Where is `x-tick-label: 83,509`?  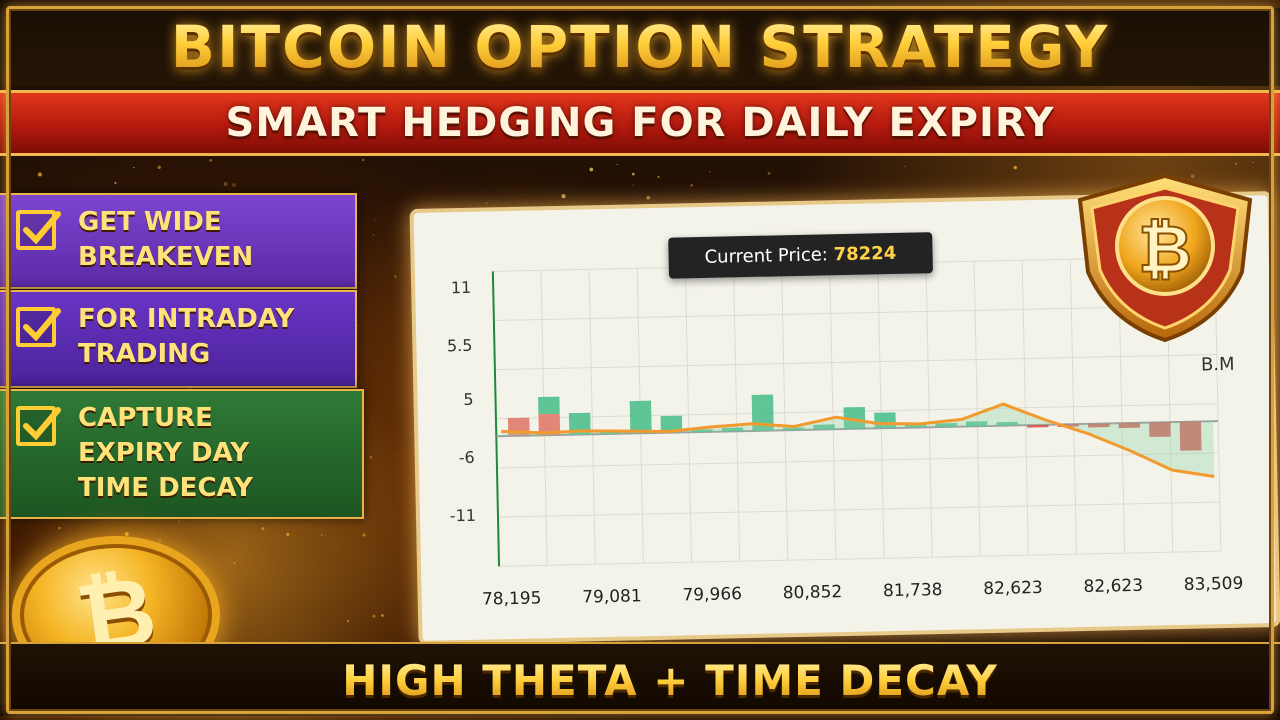 x-tick-label: 83,509 is located at coordinates (1214, 584).